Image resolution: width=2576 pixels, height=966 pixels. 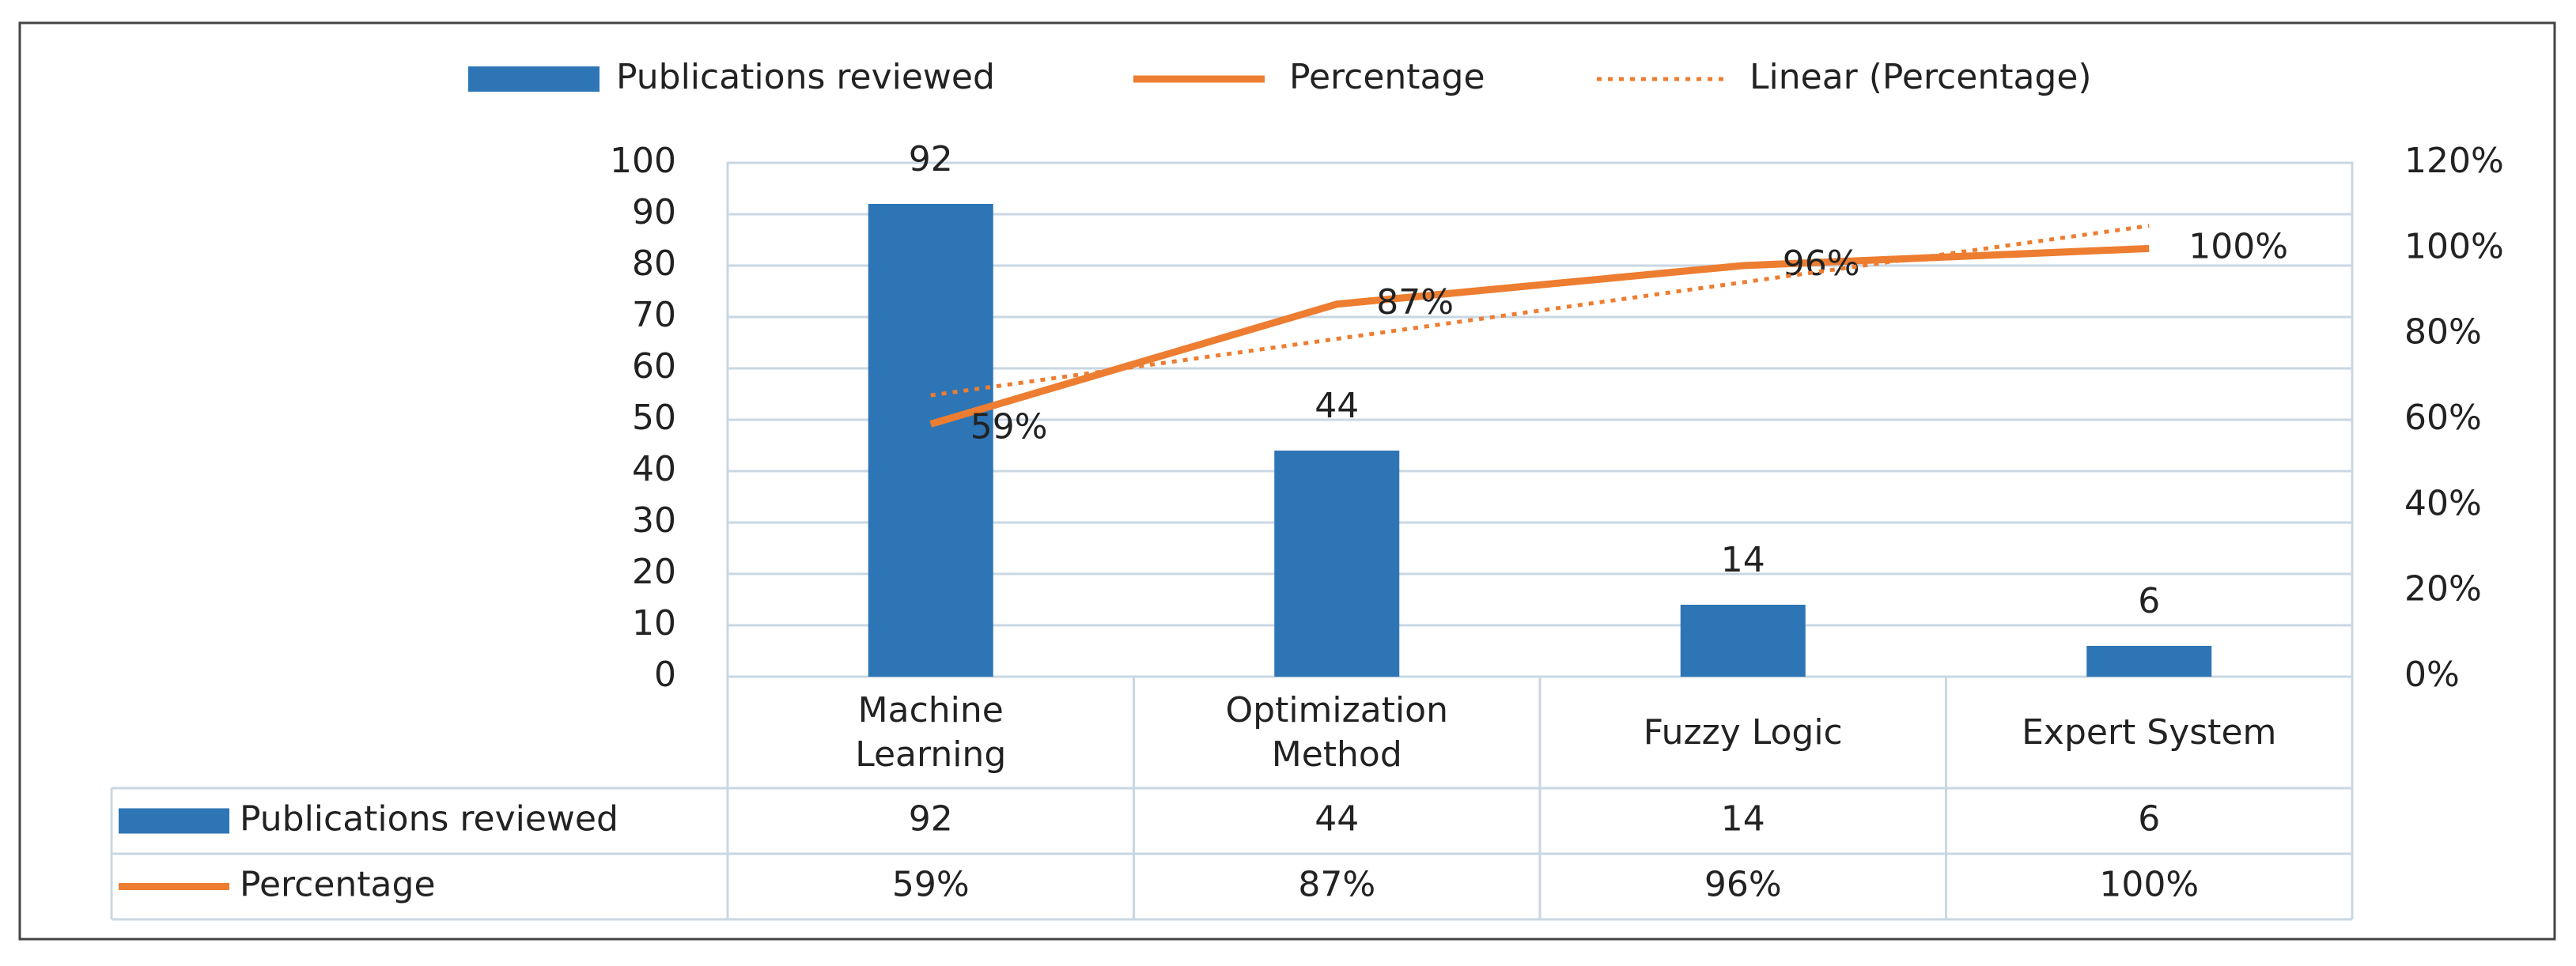 What do you see at coordinates (174, 821) in the screenshot?
I see `table-legend-icon` at bounding box center [174, 821].